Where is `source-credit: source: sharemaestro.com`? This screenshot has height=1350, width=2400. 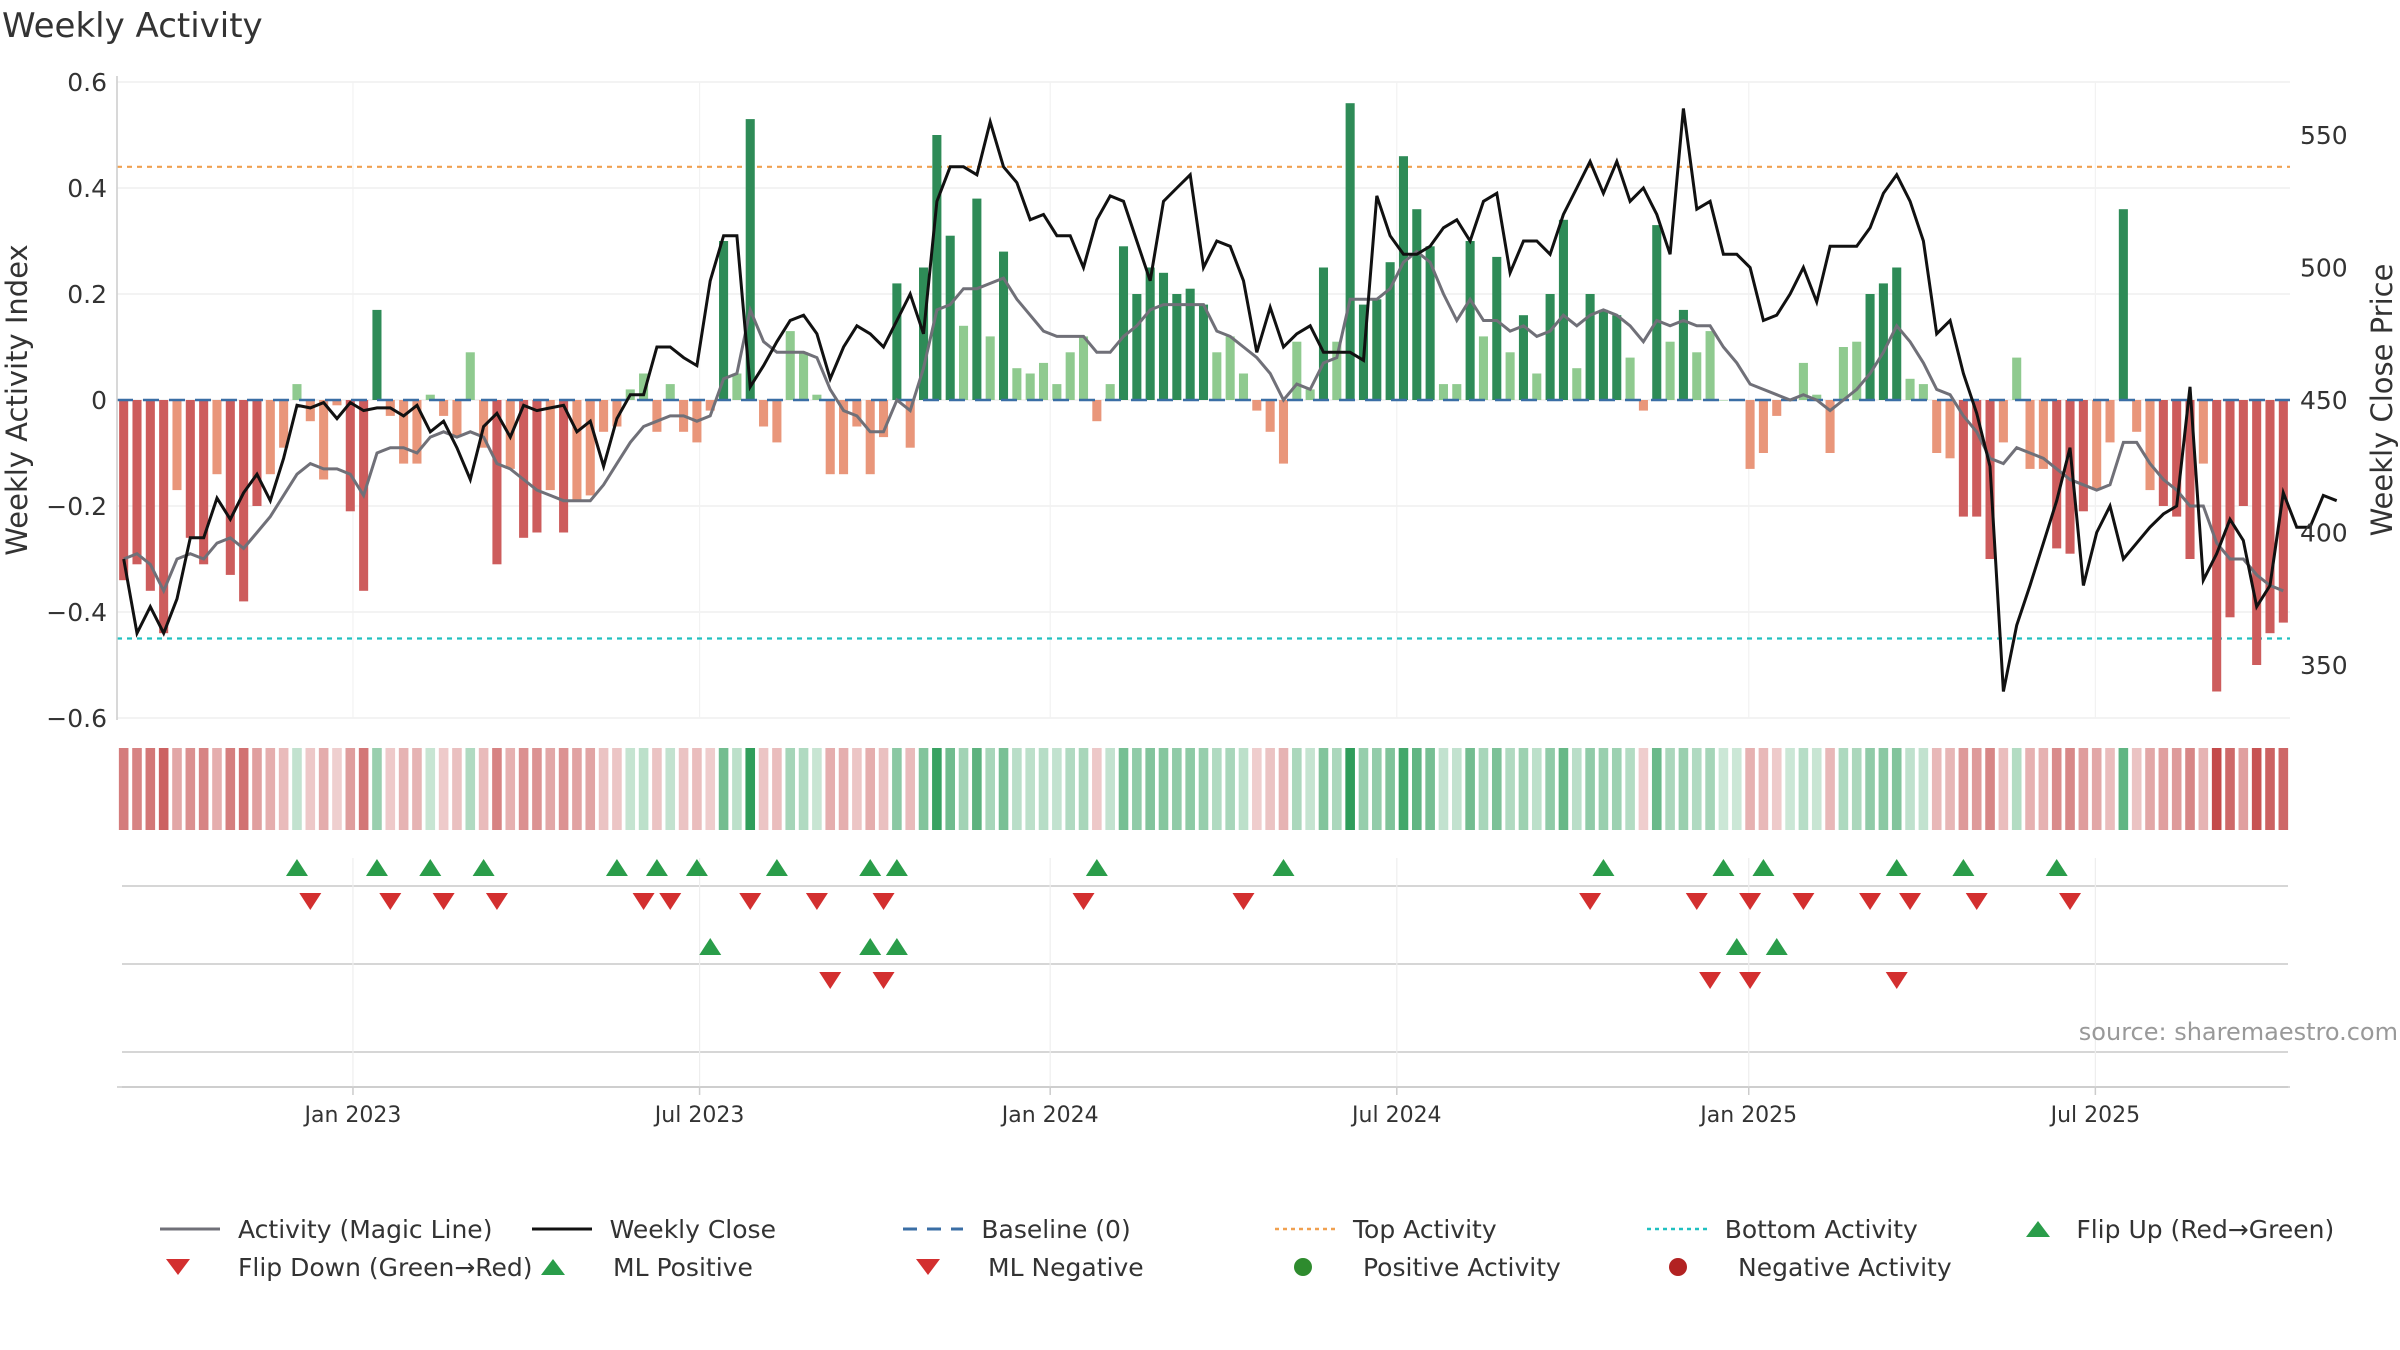 source-credit: source: sharemaestro.com is located at coordinates (2238, 1032).